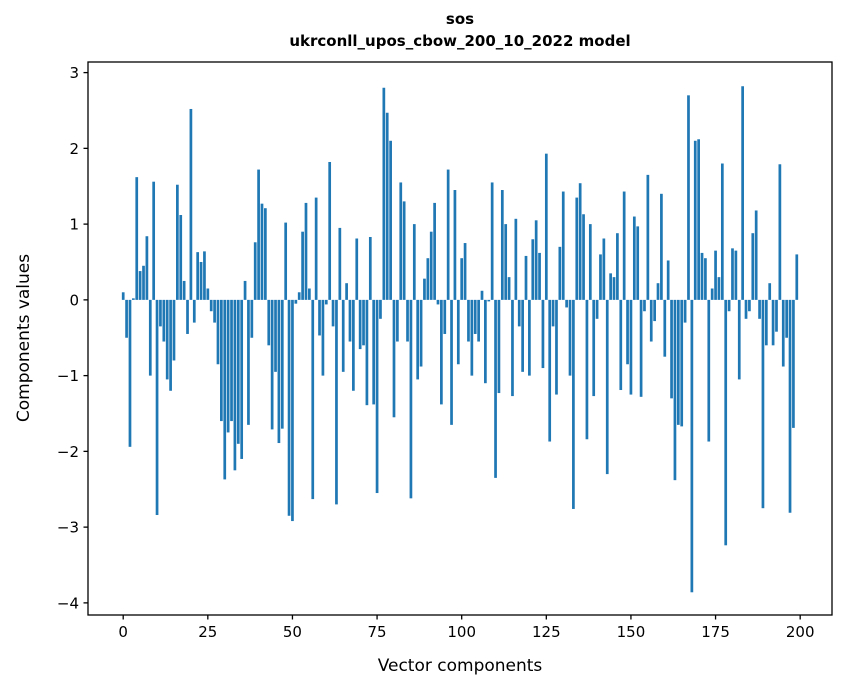 This screenshot has height=696, width=847. Describe the element at coordinates (123, 632) in the screenshot. I see `x-tick-label: 0` at that location.